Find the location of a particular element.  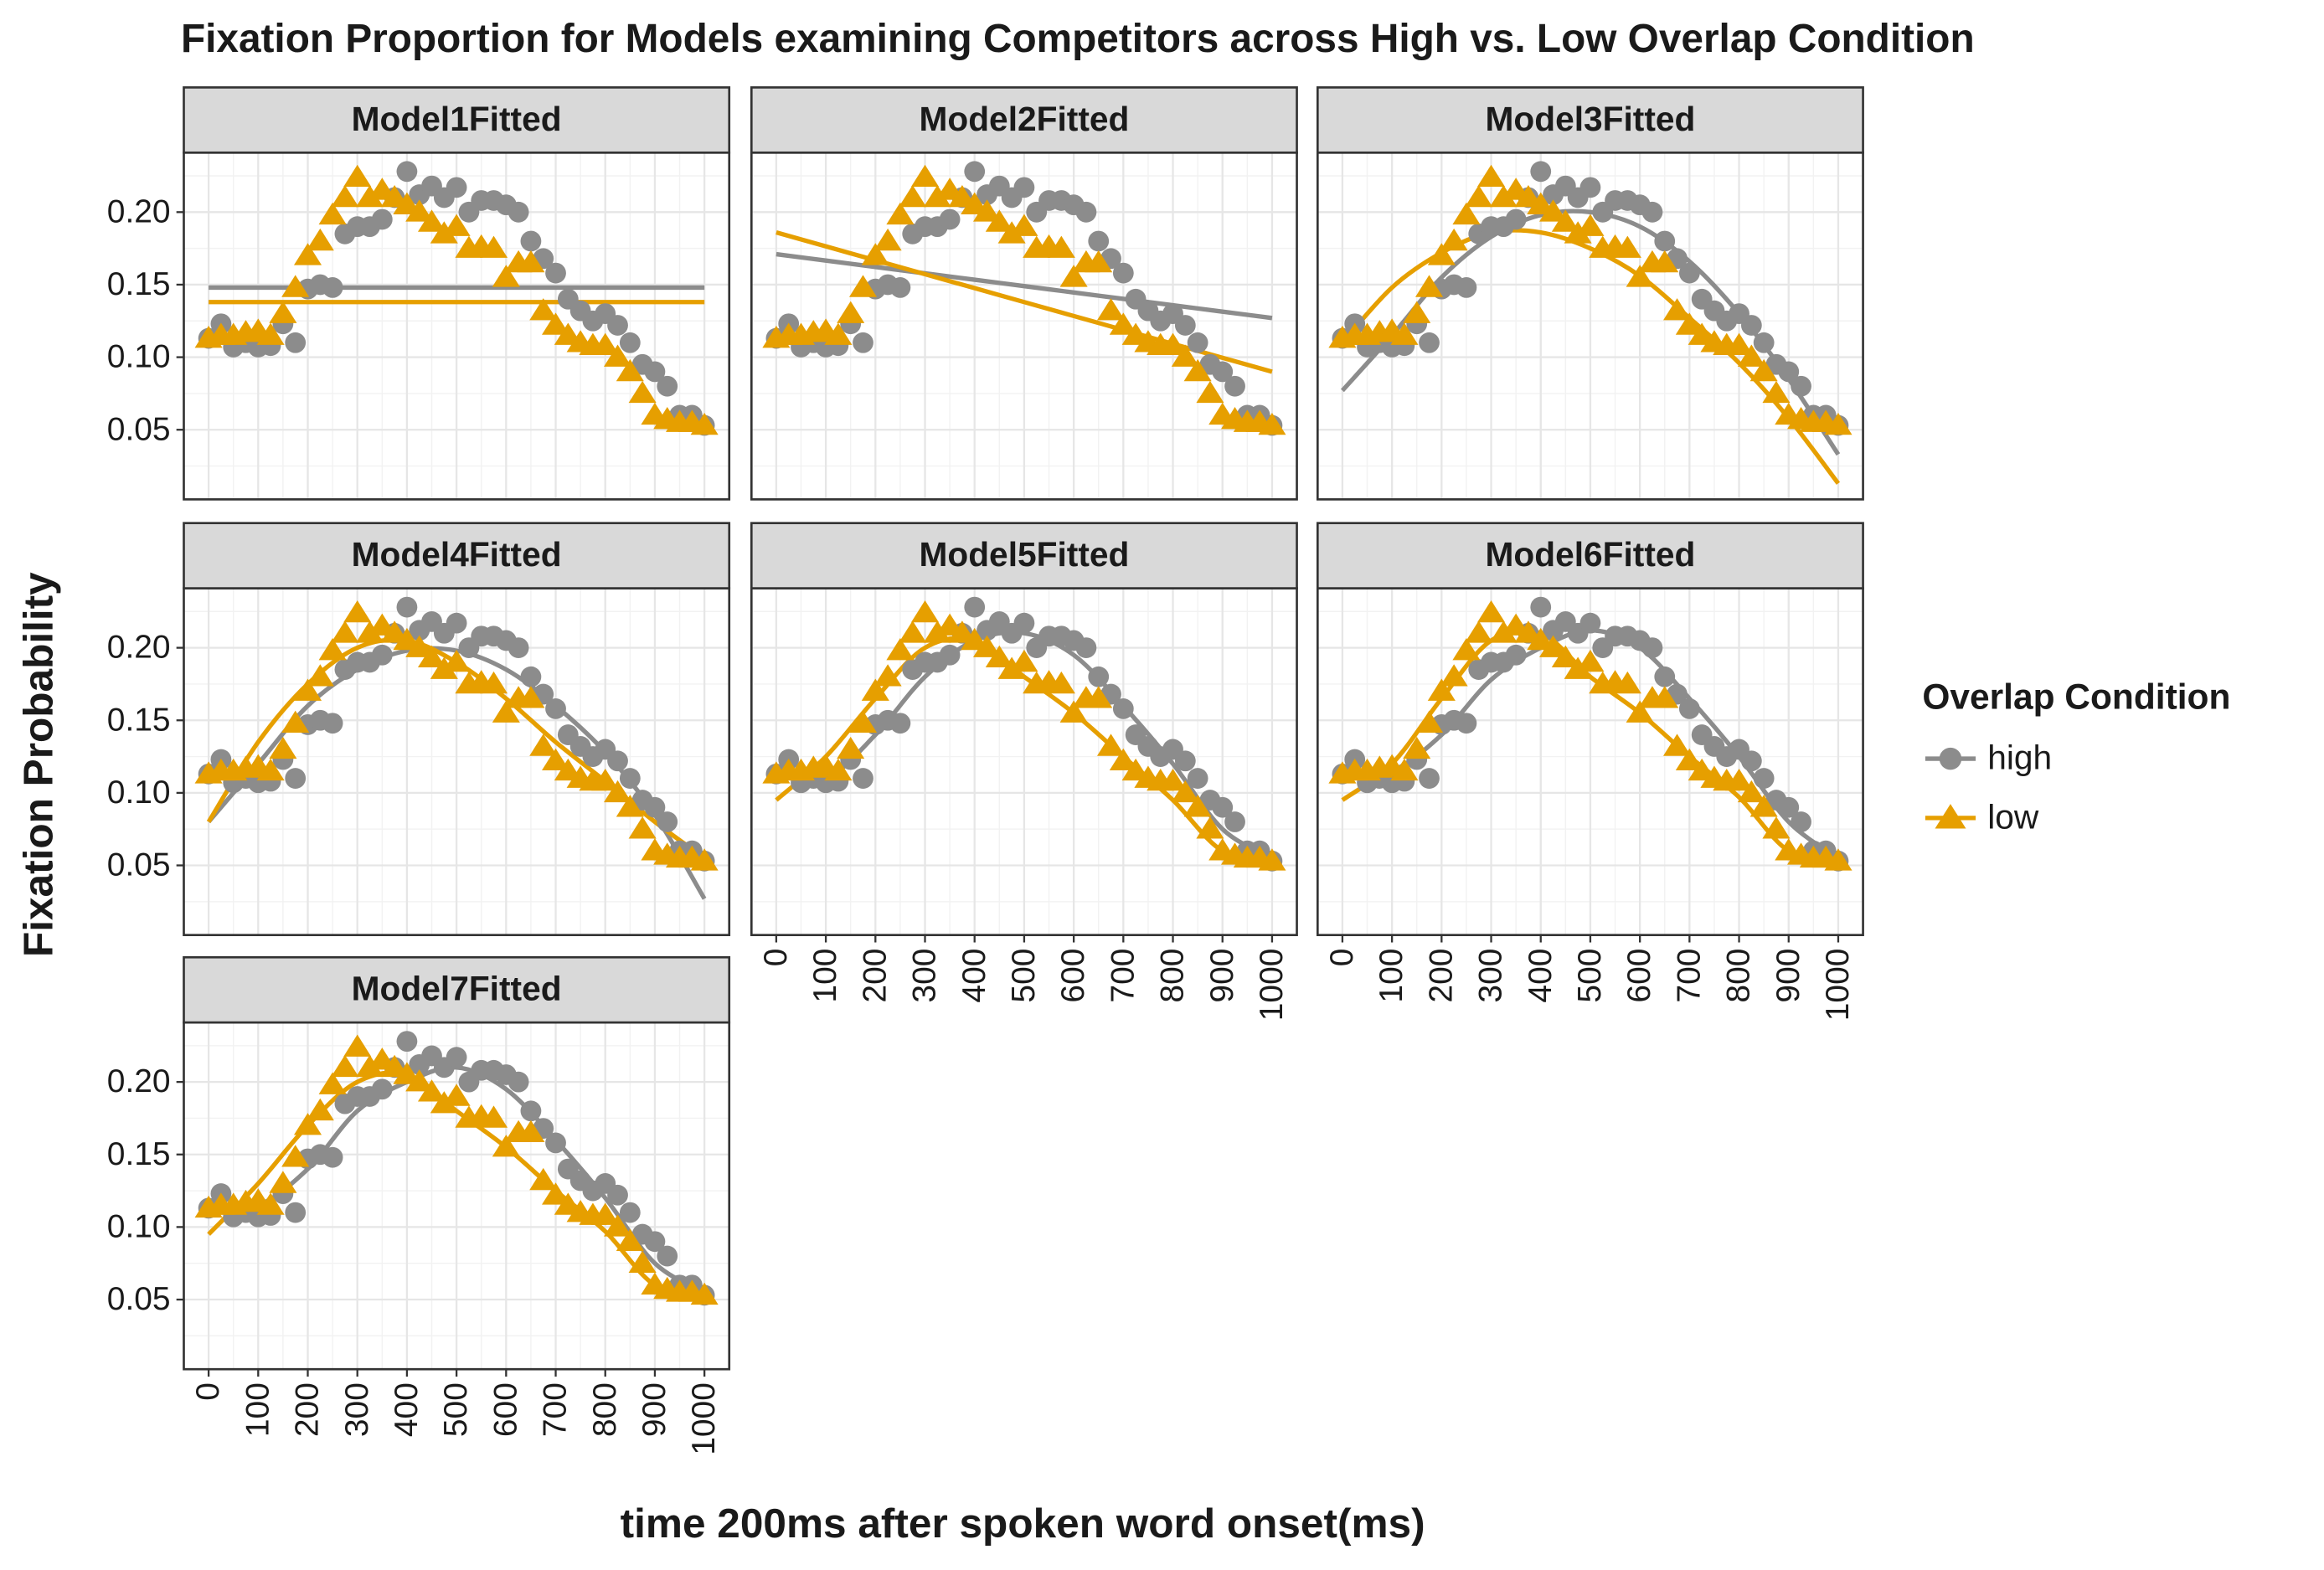

x-tick-label: 700 is located at coordinates (556, 1410).